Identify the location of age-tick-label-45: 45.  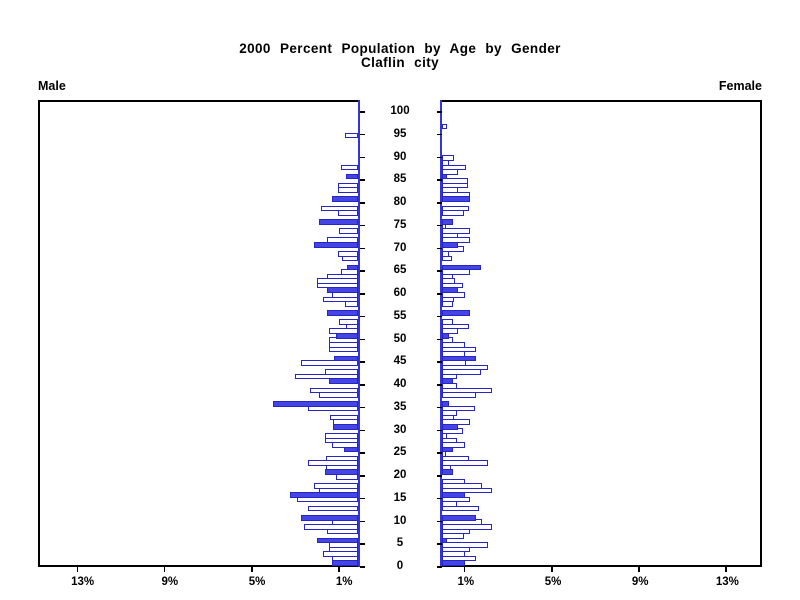
(400, 361).